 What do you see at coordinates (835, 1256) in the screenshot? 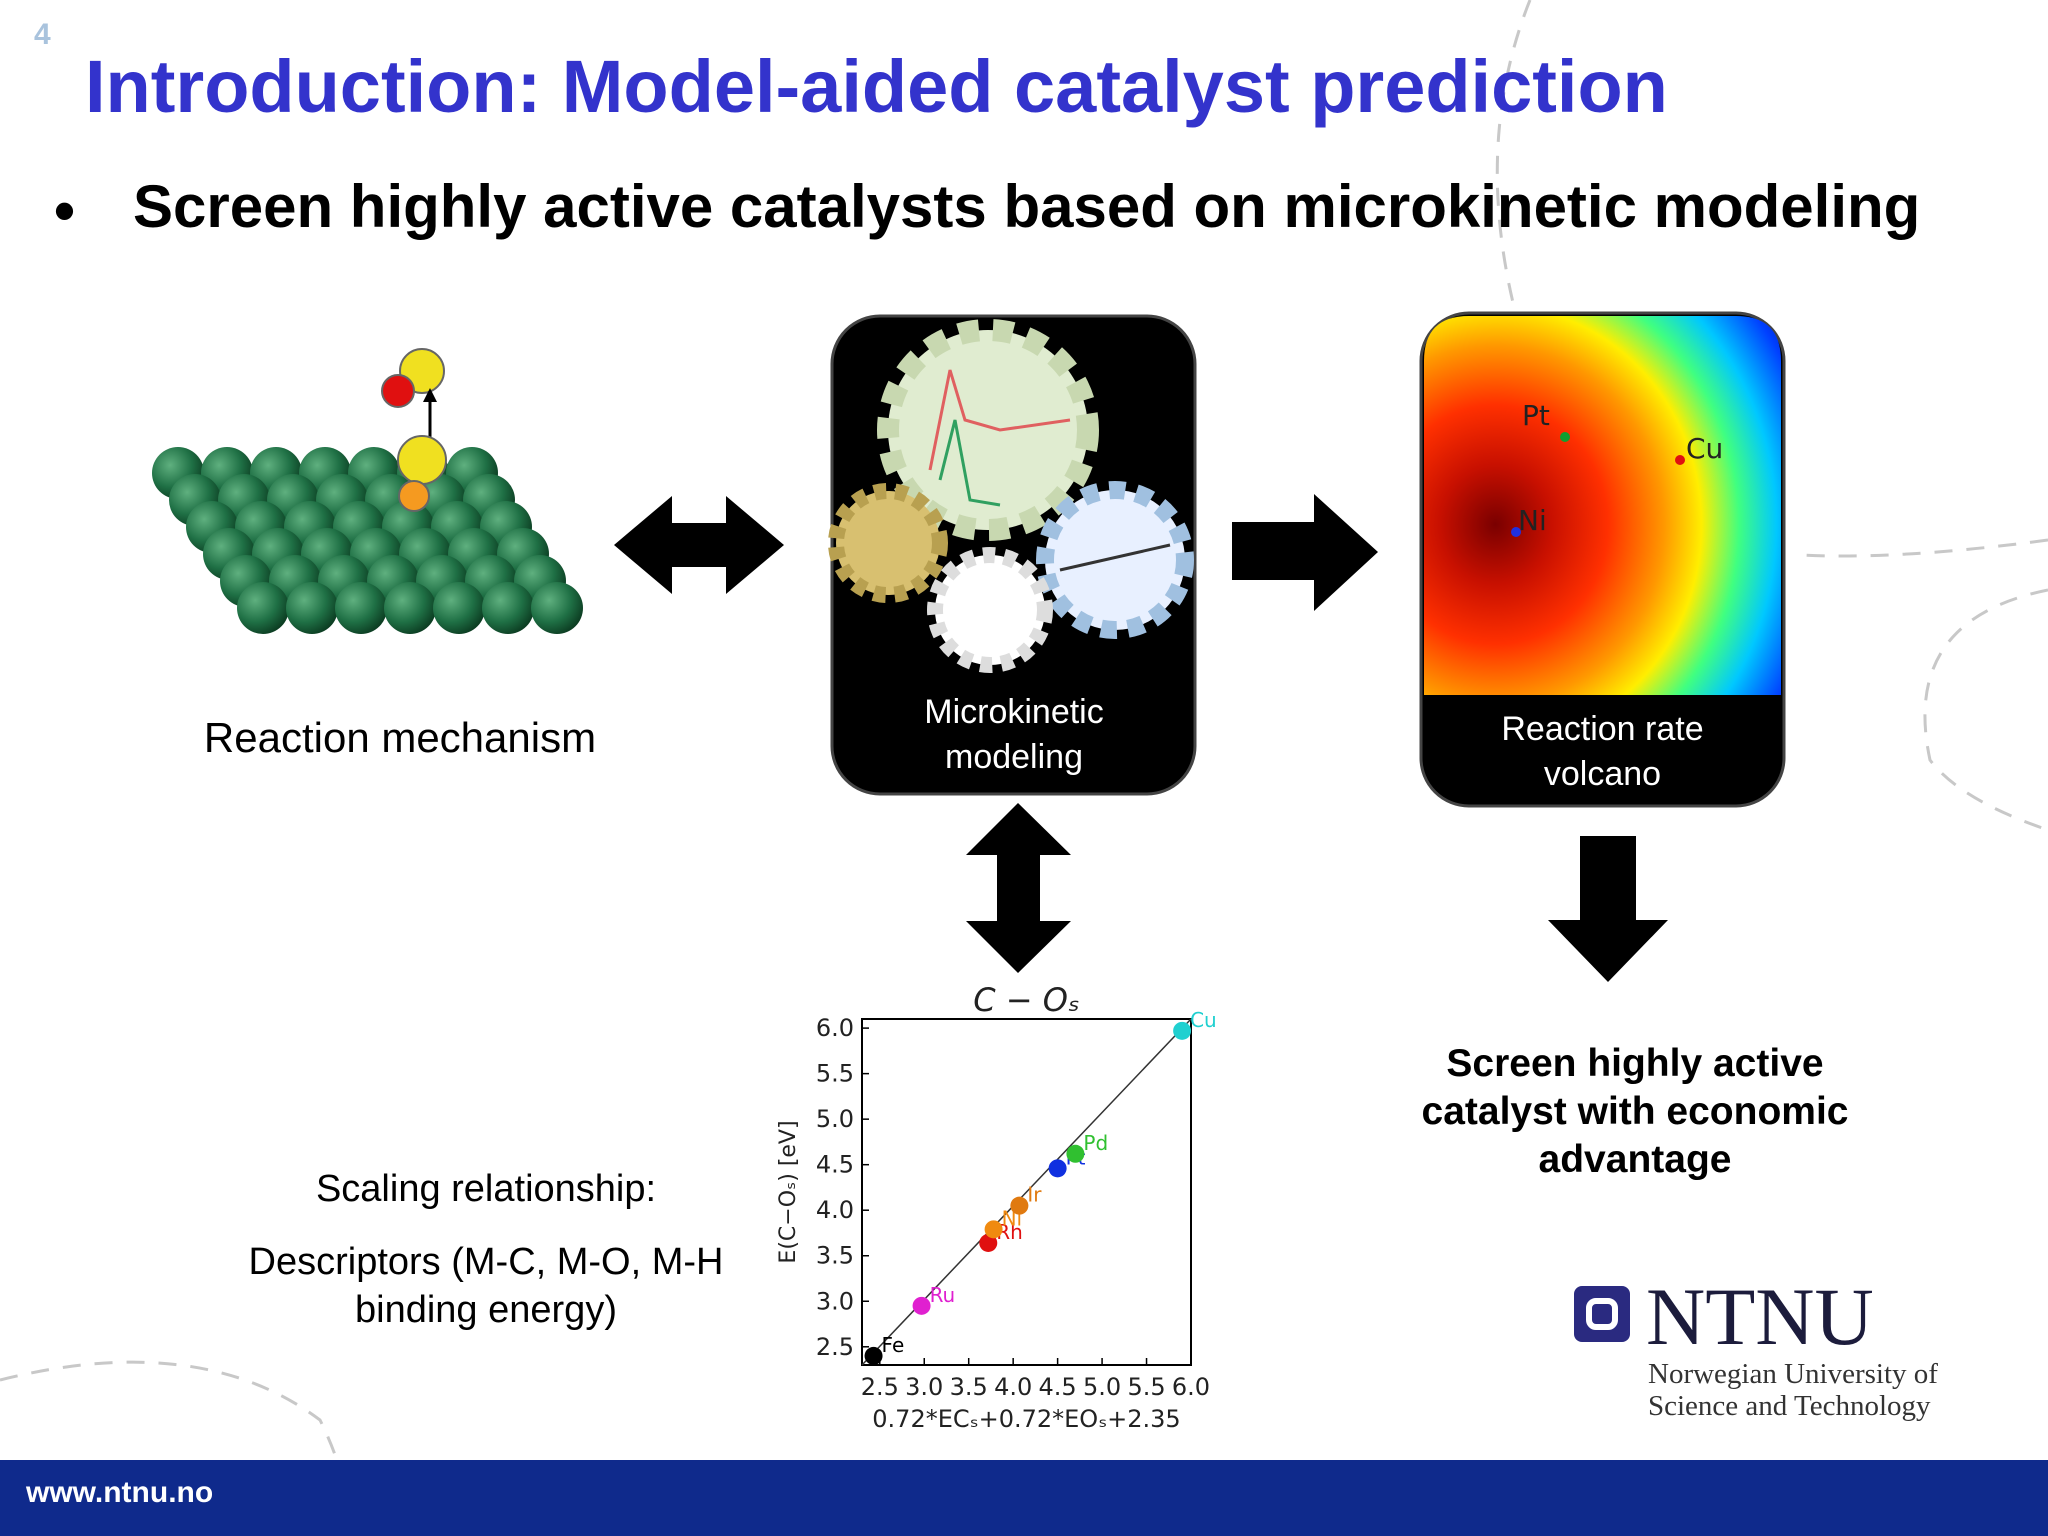
I see `y-tick-label: 3.5` at bounding box center [835, 1256].